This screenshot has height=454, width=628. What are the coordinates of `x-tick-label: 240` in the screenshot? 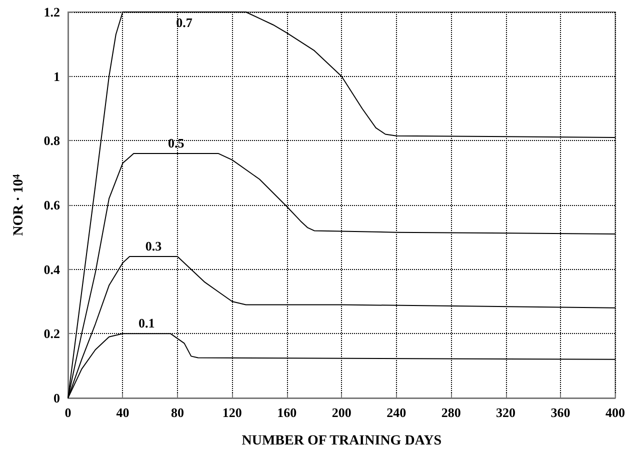 It's located at (396, 412).